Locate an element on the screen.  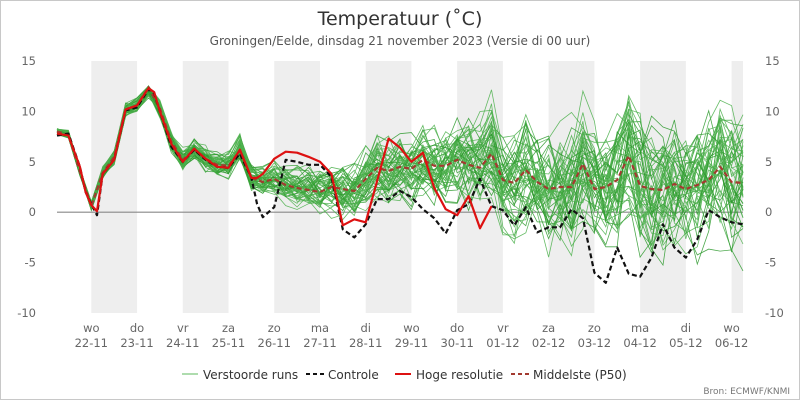
chart-title: Temperatuur (˚C) is located at coordinates (400, 19).